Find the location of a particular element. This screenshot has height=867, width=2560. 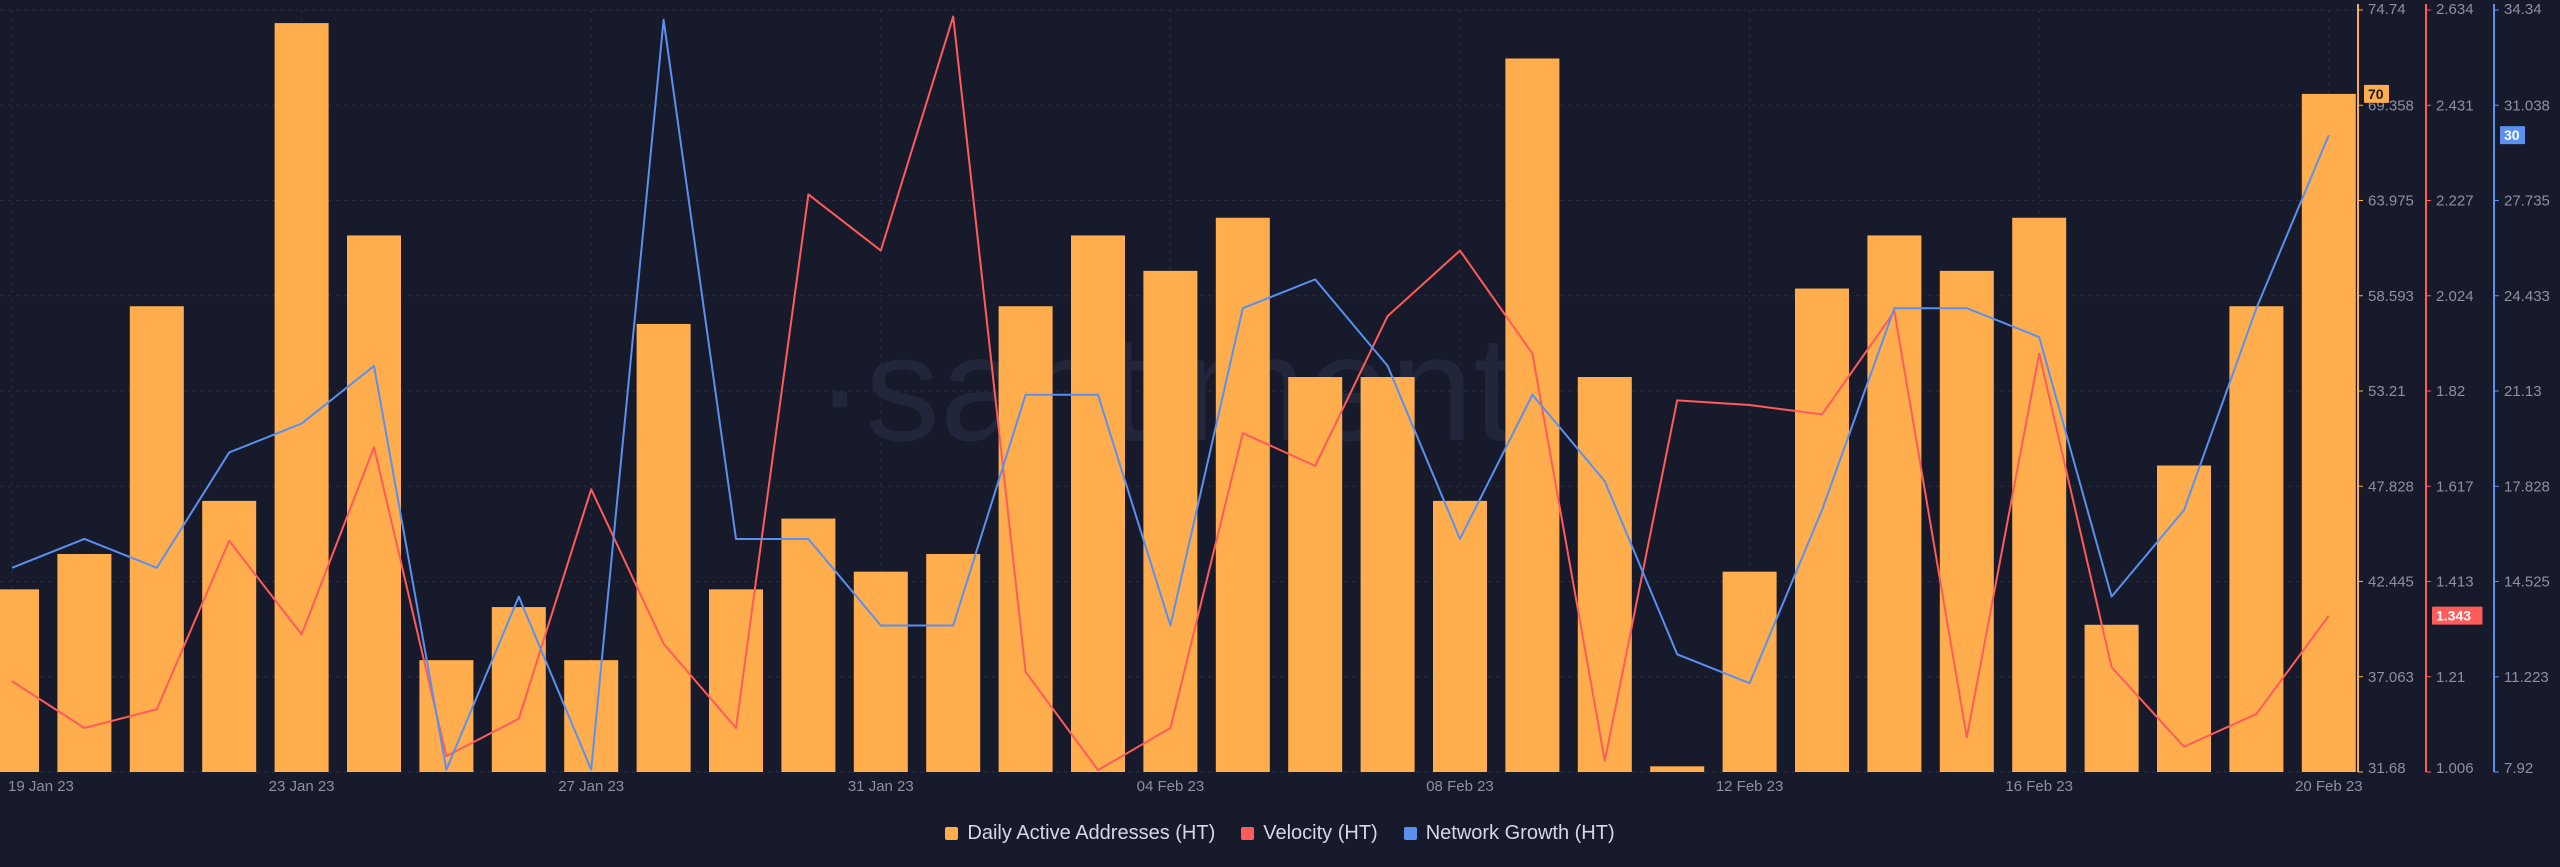

legend-swatch-network is located at coordinates (1410, 833).